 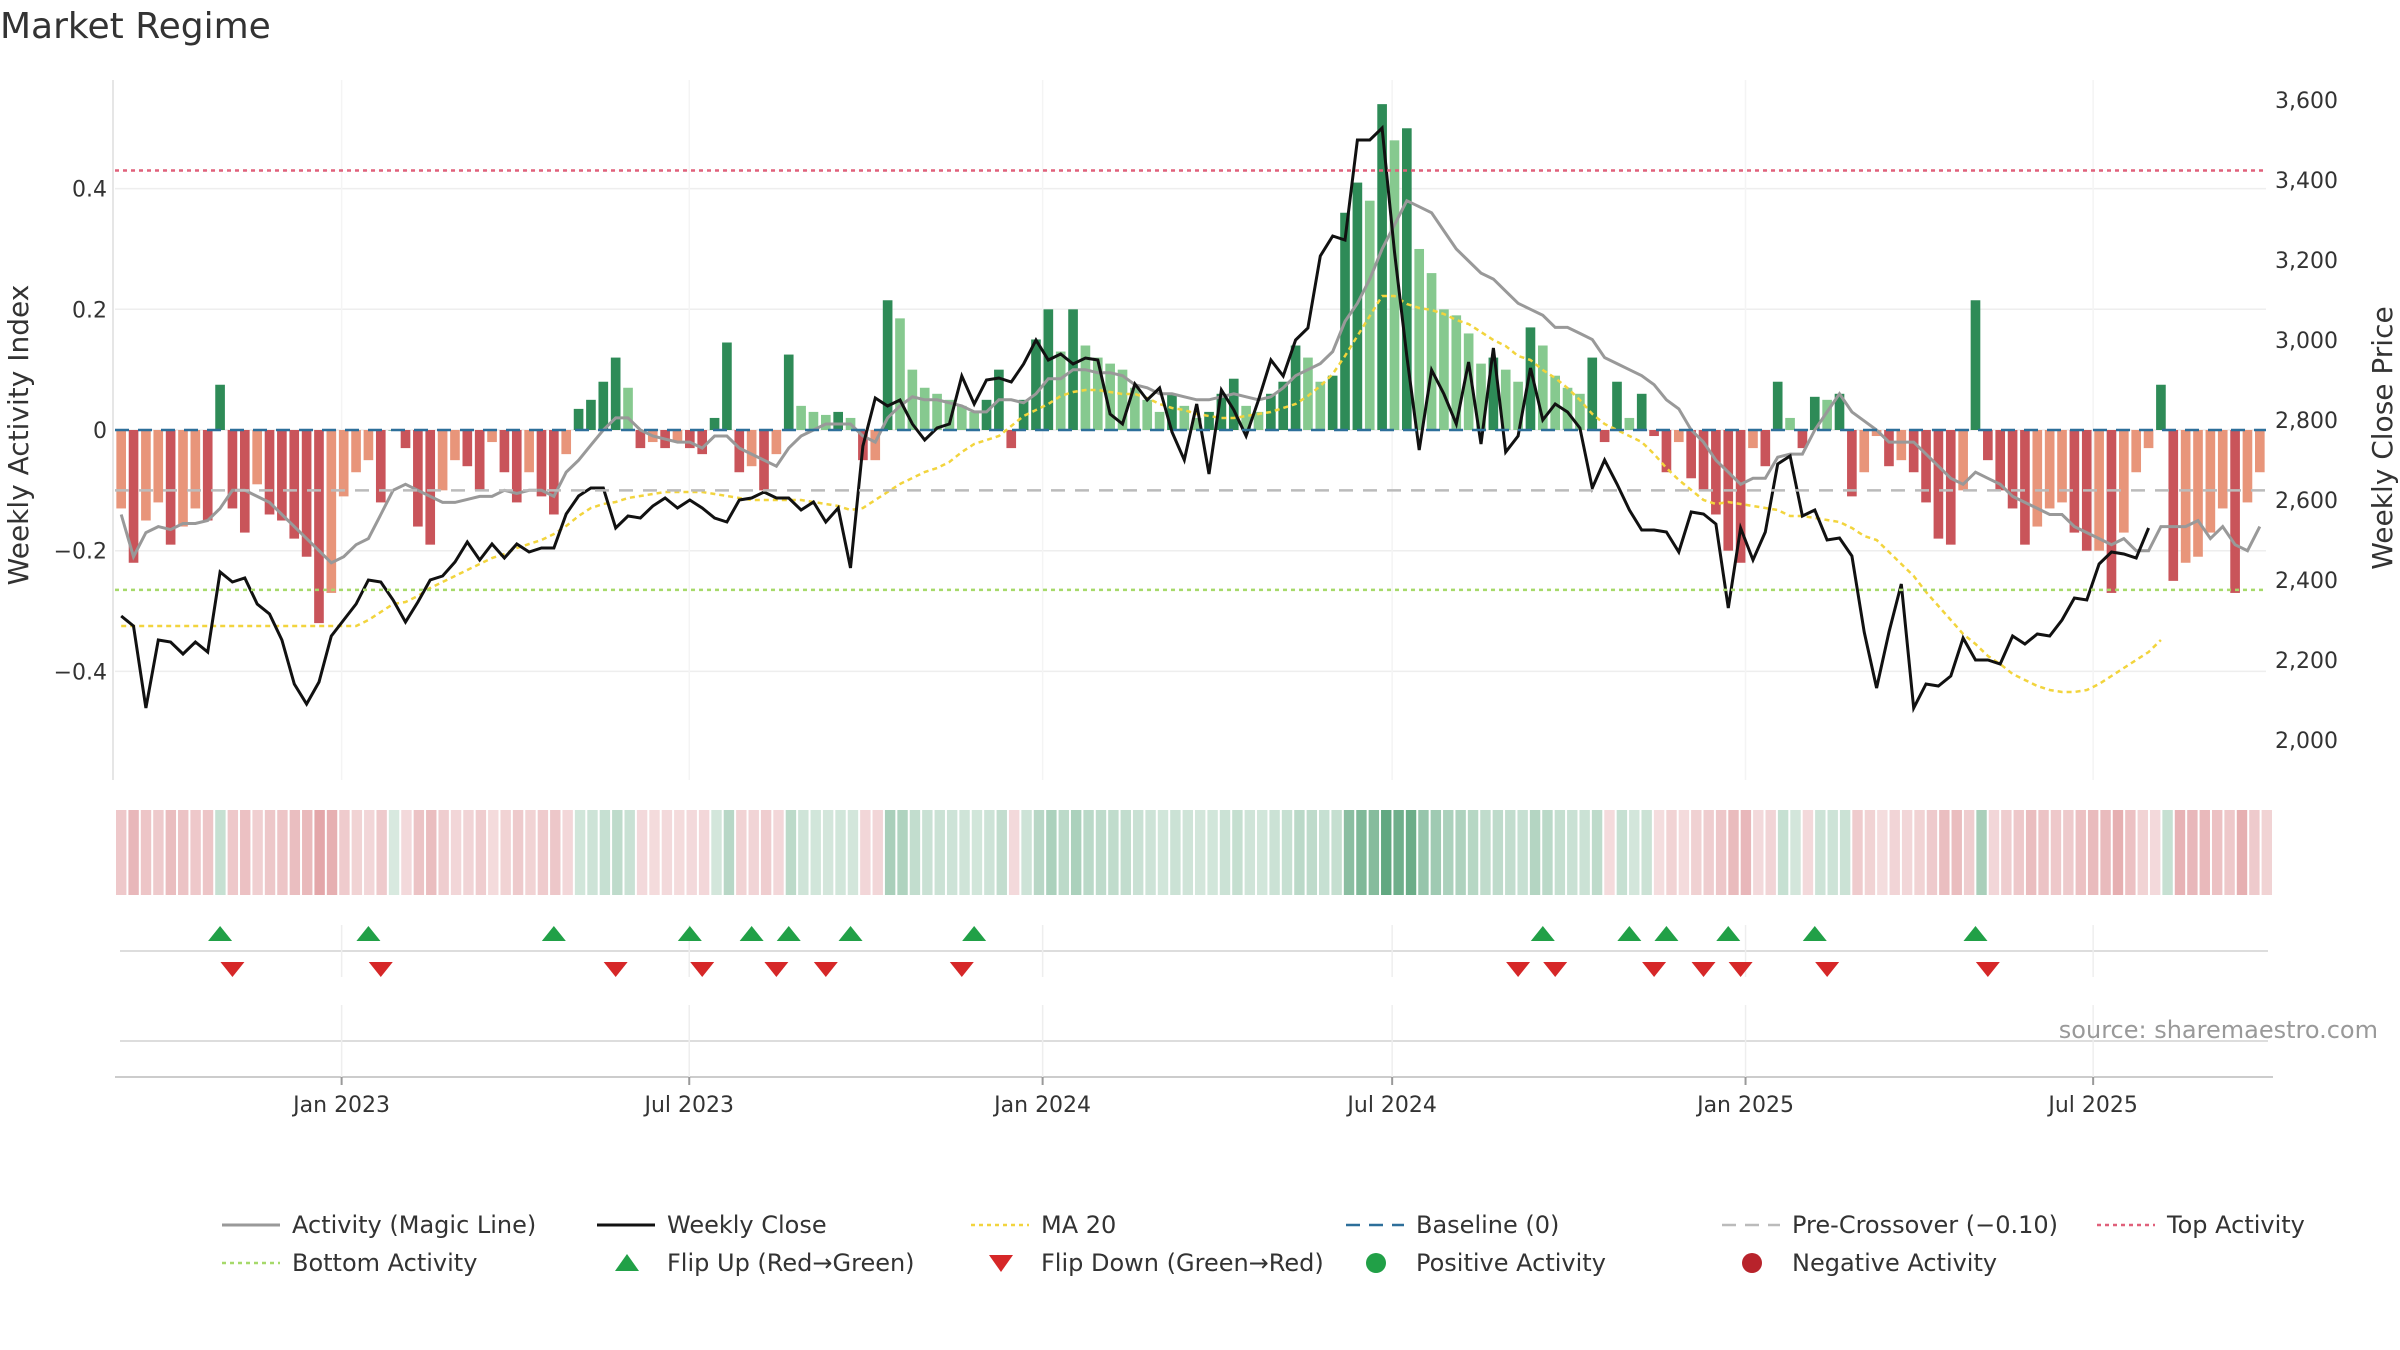 What do you see at coordinates (1391, 1105) in the screenshot?
I see `x-tick-label: Jul 2024` at bounding box center [1391, 1105].